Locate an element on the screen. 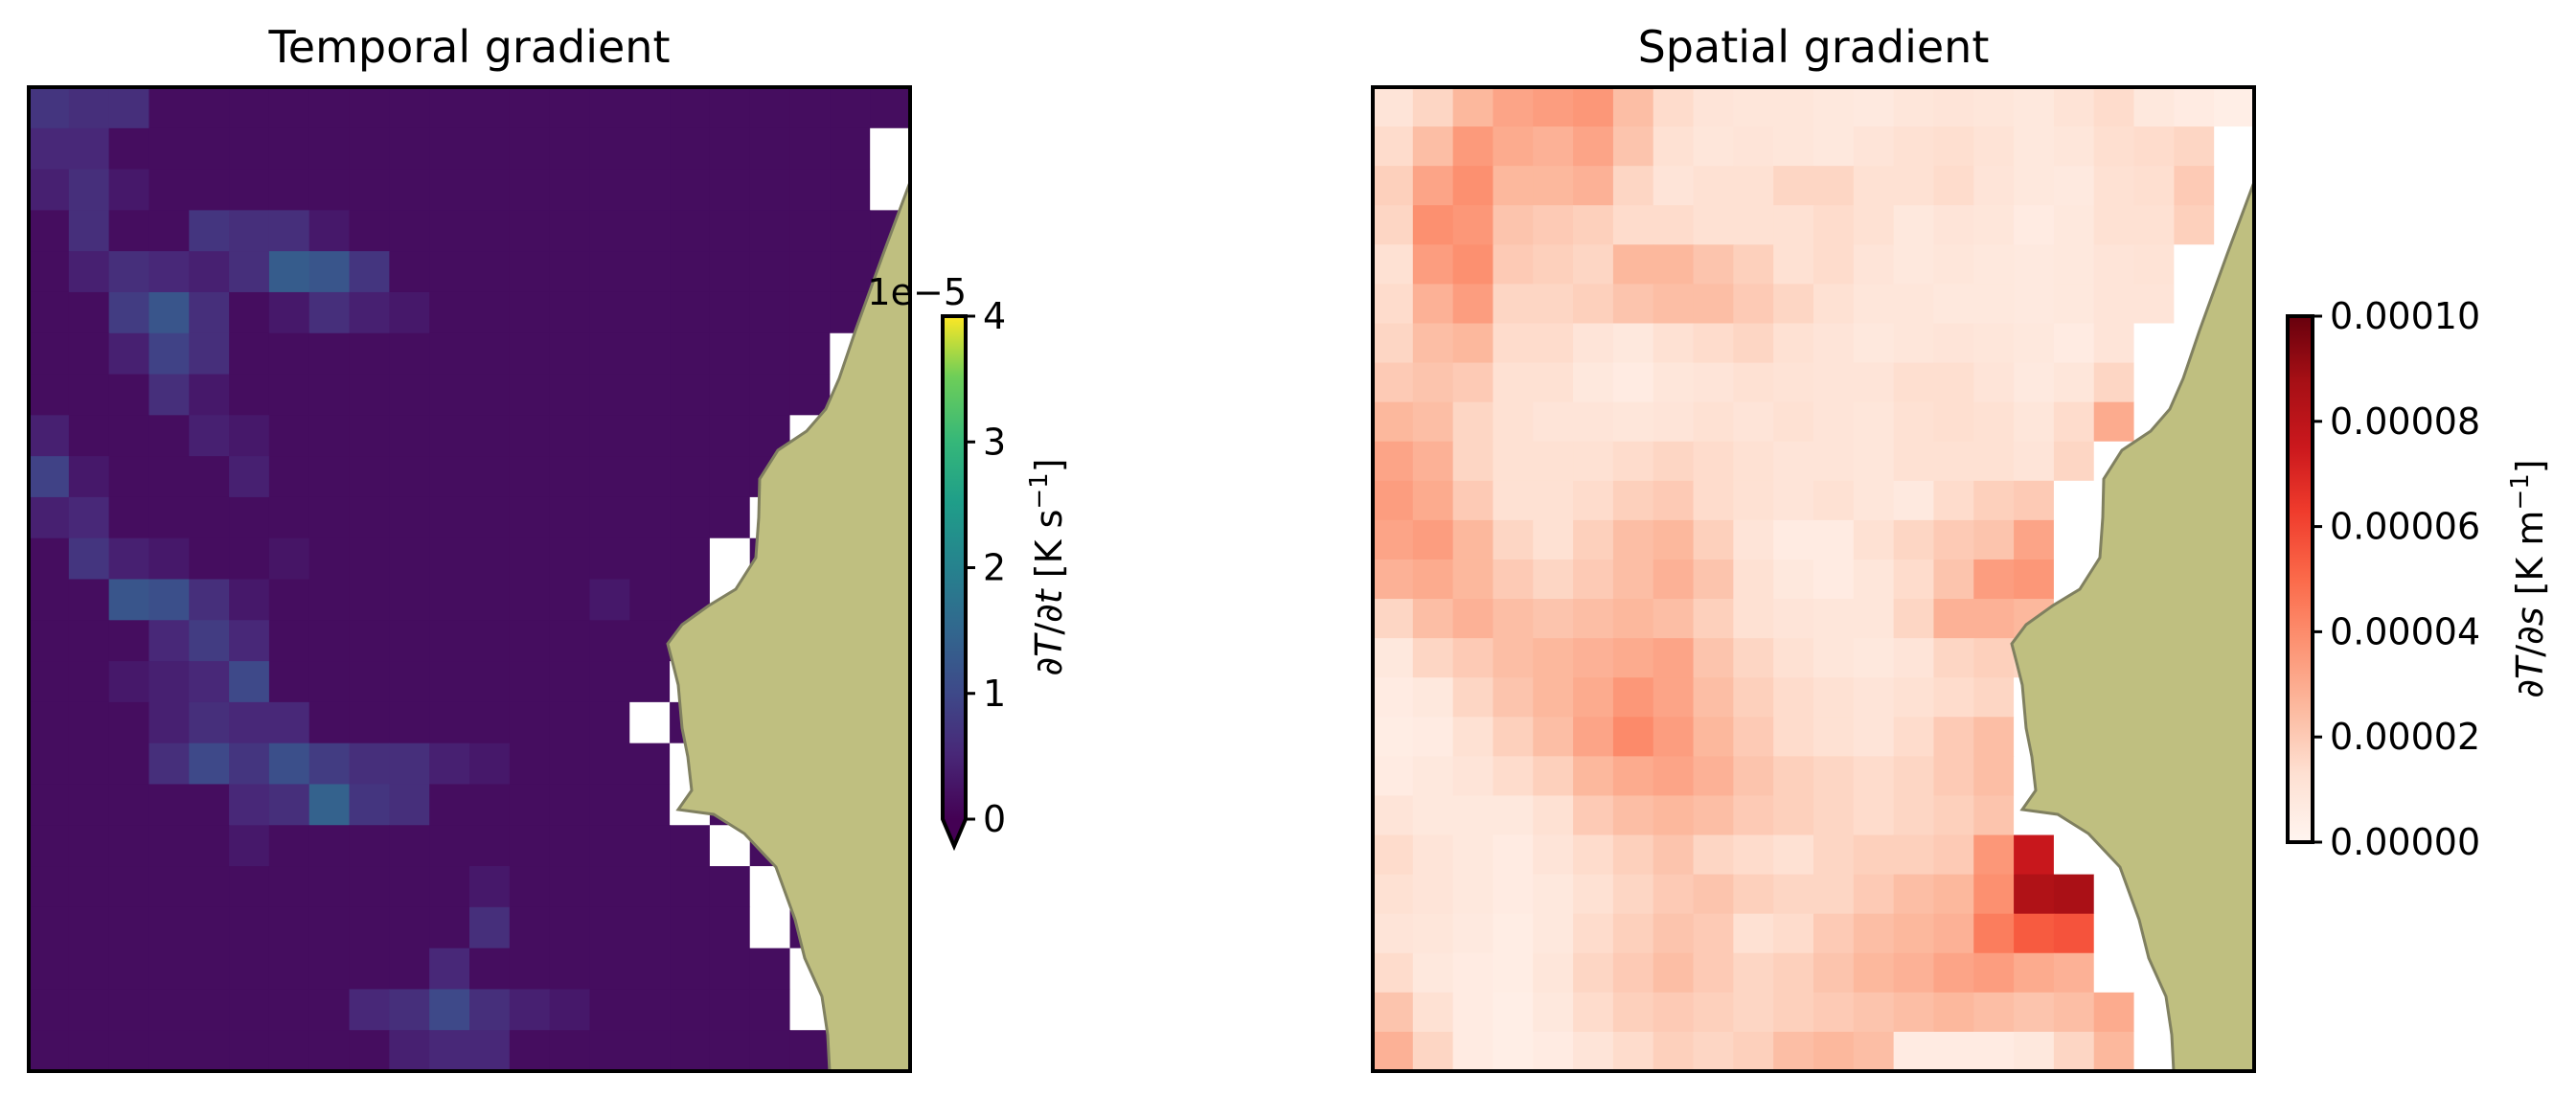  colorbar-tick-label: 0.00010 is located at coordinates (2405, 316).